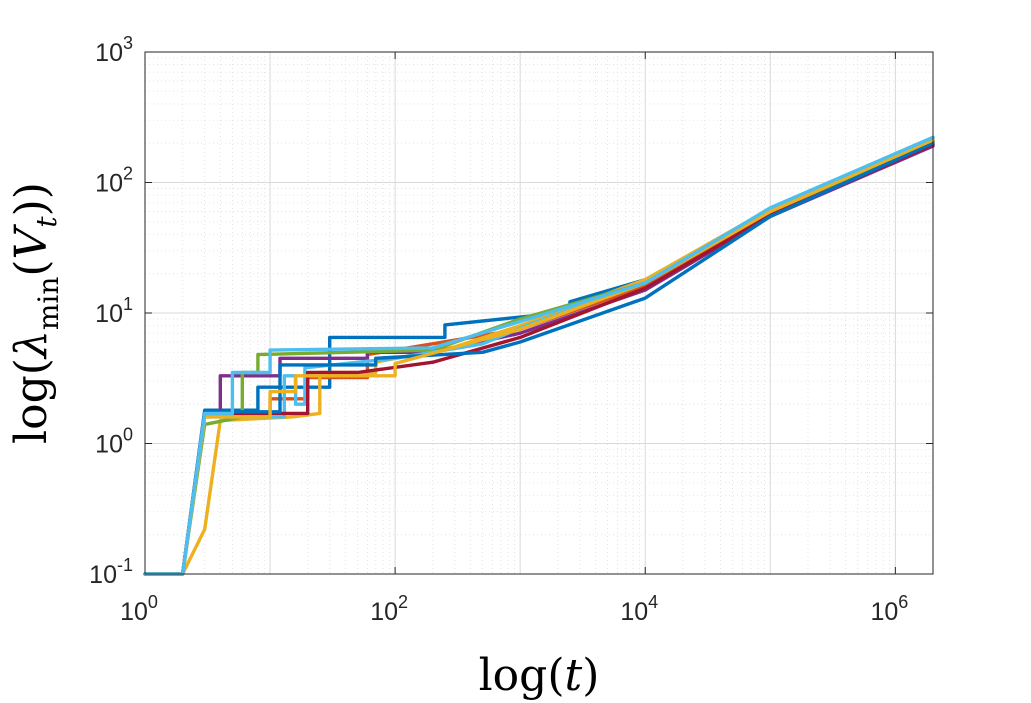 This screenshot has width=1031, height=703. Describe the element at coordinates (35, 313) in the screenshot. I see `y-axis-label: log(λmin(Vt))` at that location.